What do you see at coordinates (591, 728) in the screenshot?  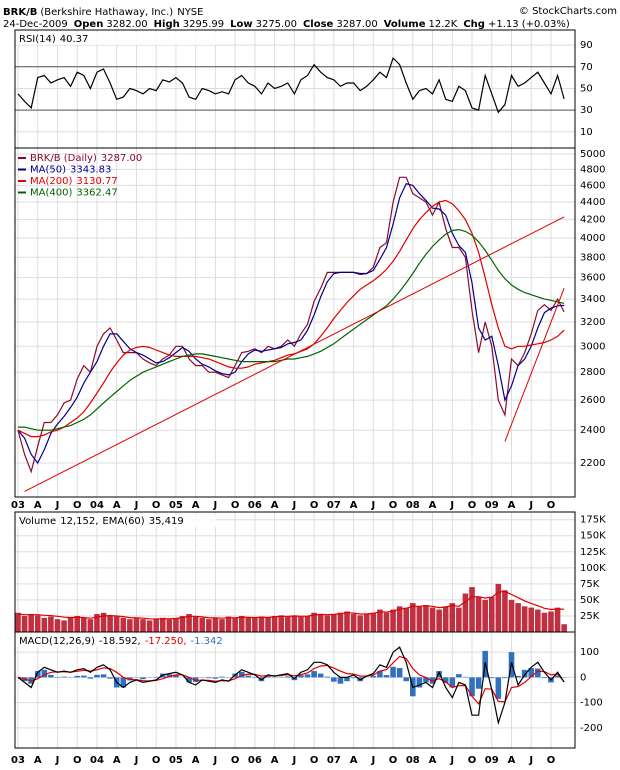 I see `y-tick-label: -200` at bounding box center [591, 728].